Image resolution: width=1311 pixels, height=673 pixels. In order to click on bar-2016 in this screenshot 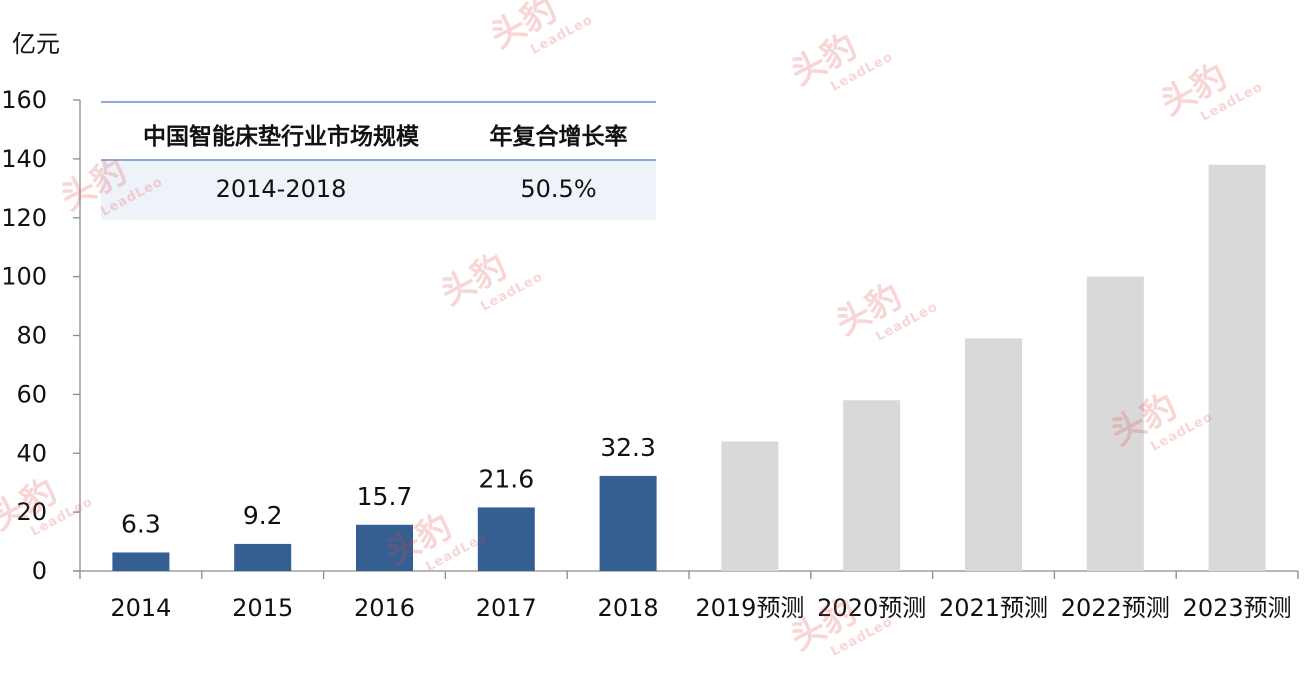, I will do `click(384, 547)`.